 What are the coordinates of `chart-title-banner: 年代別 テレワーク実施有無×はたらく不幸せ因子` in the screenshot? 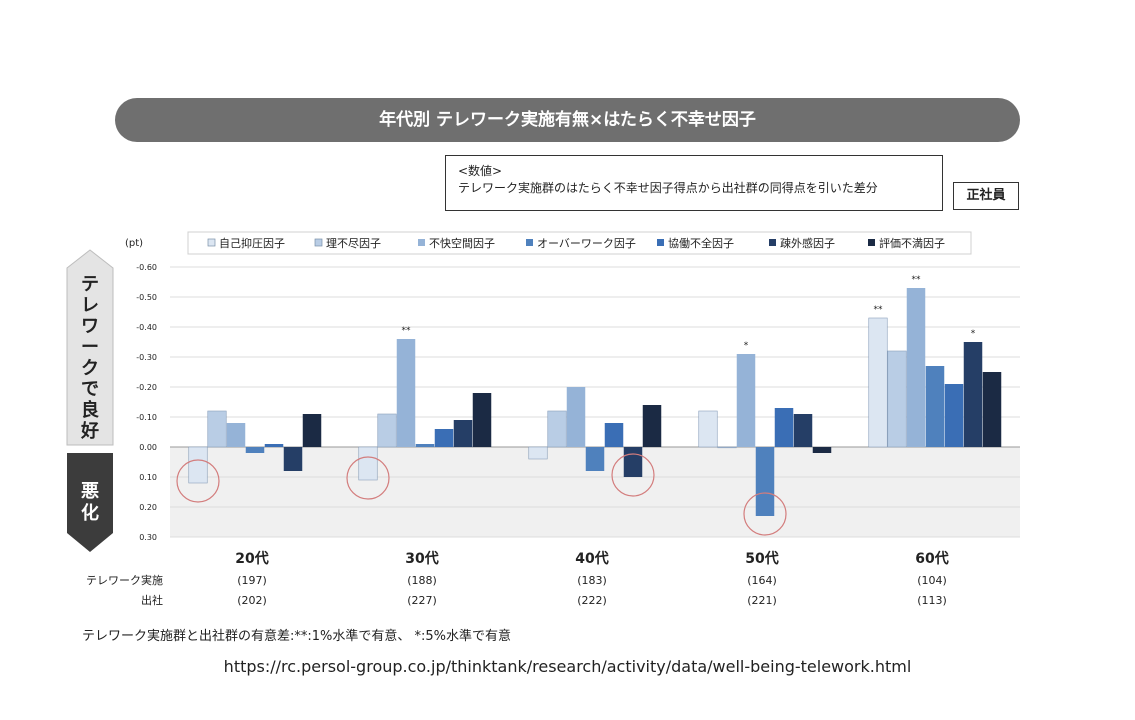 It's located at (567, 120).